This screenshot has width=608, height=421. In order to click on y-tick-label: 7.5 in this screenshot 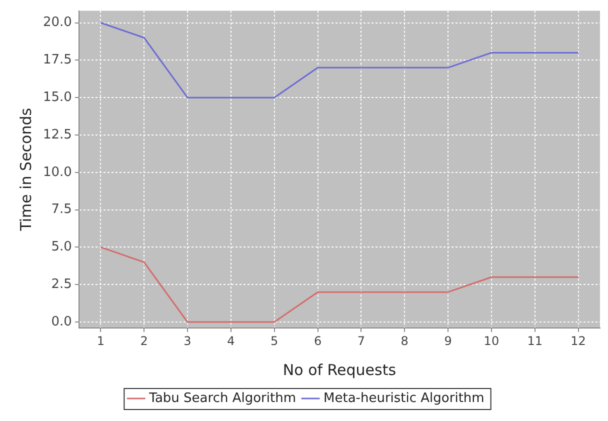, I will do `click(61, 210)`.